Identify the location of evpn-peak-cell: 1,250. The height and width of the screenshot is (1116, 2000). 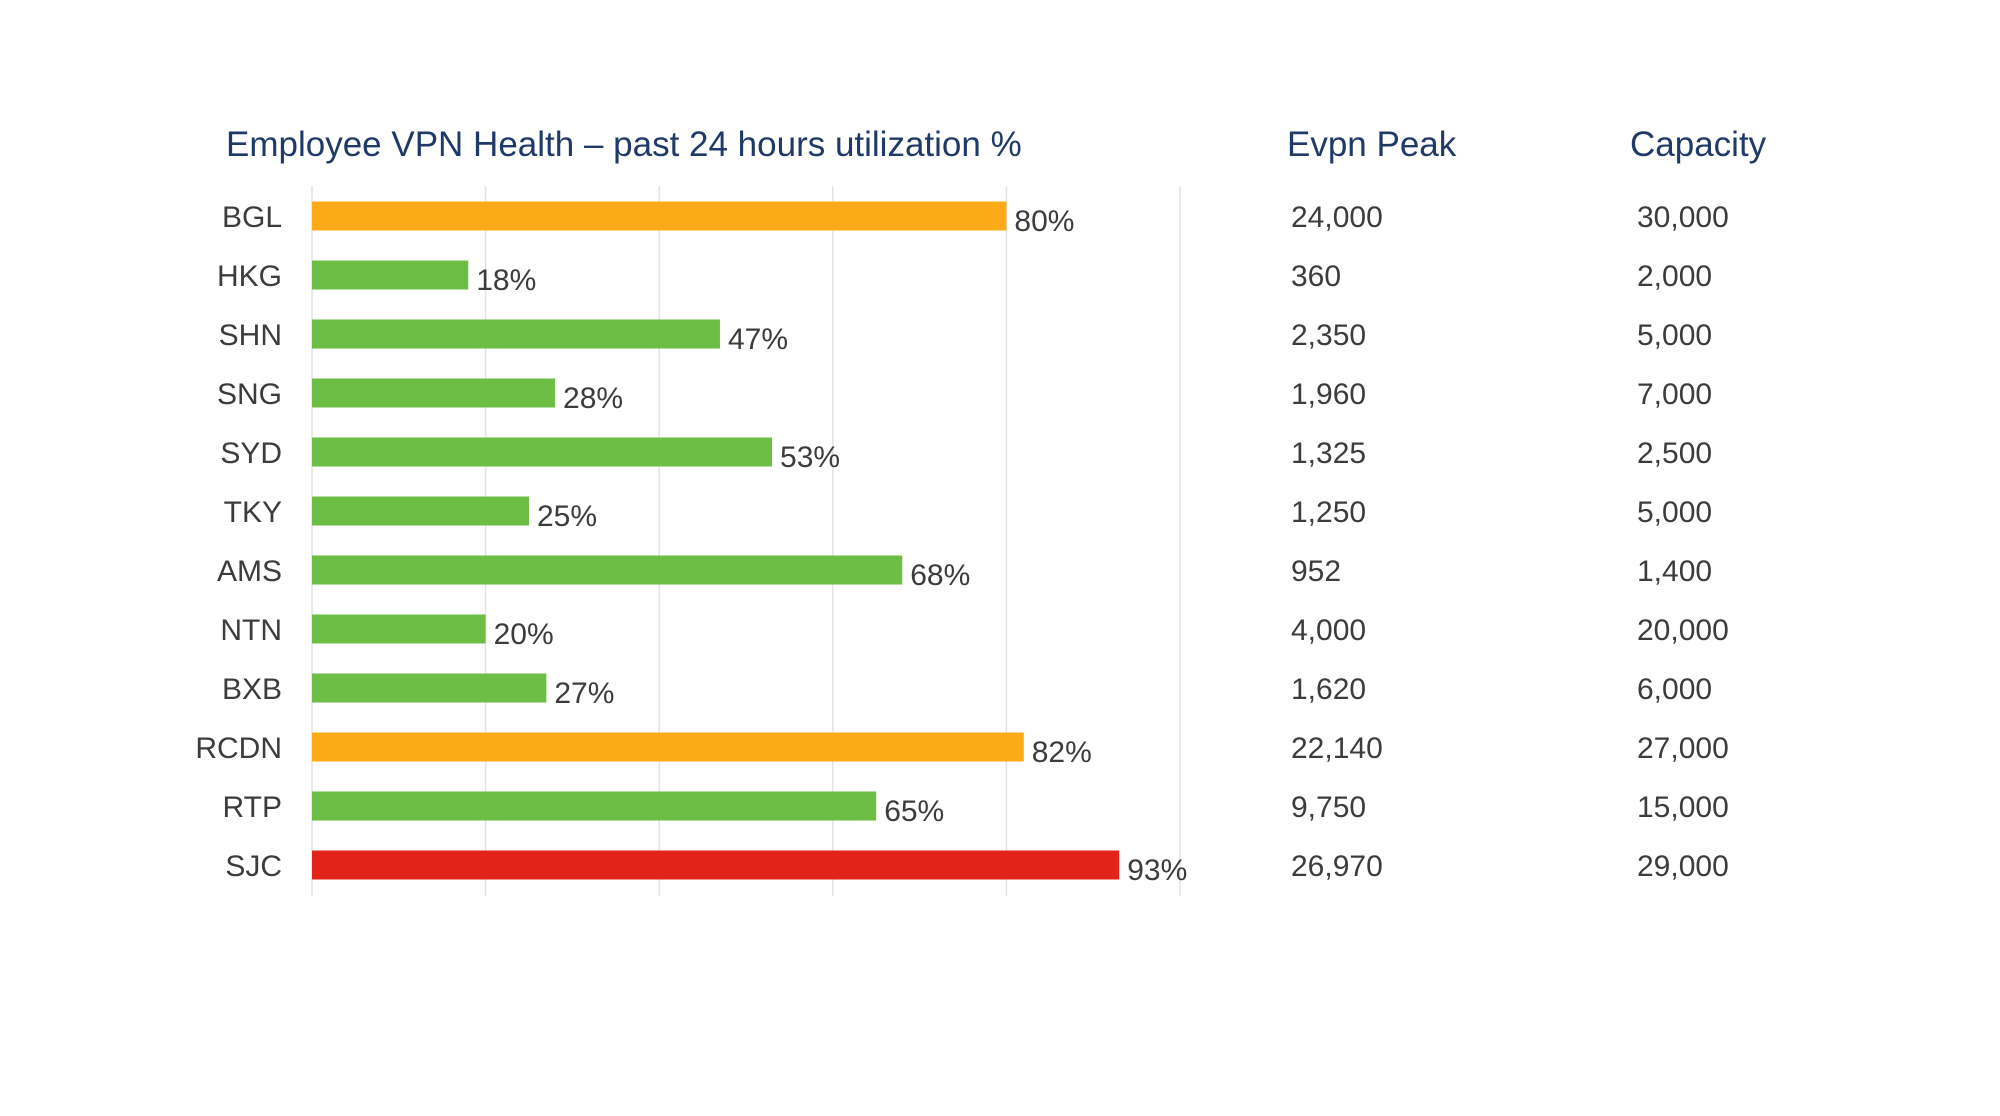
(1328, 512).